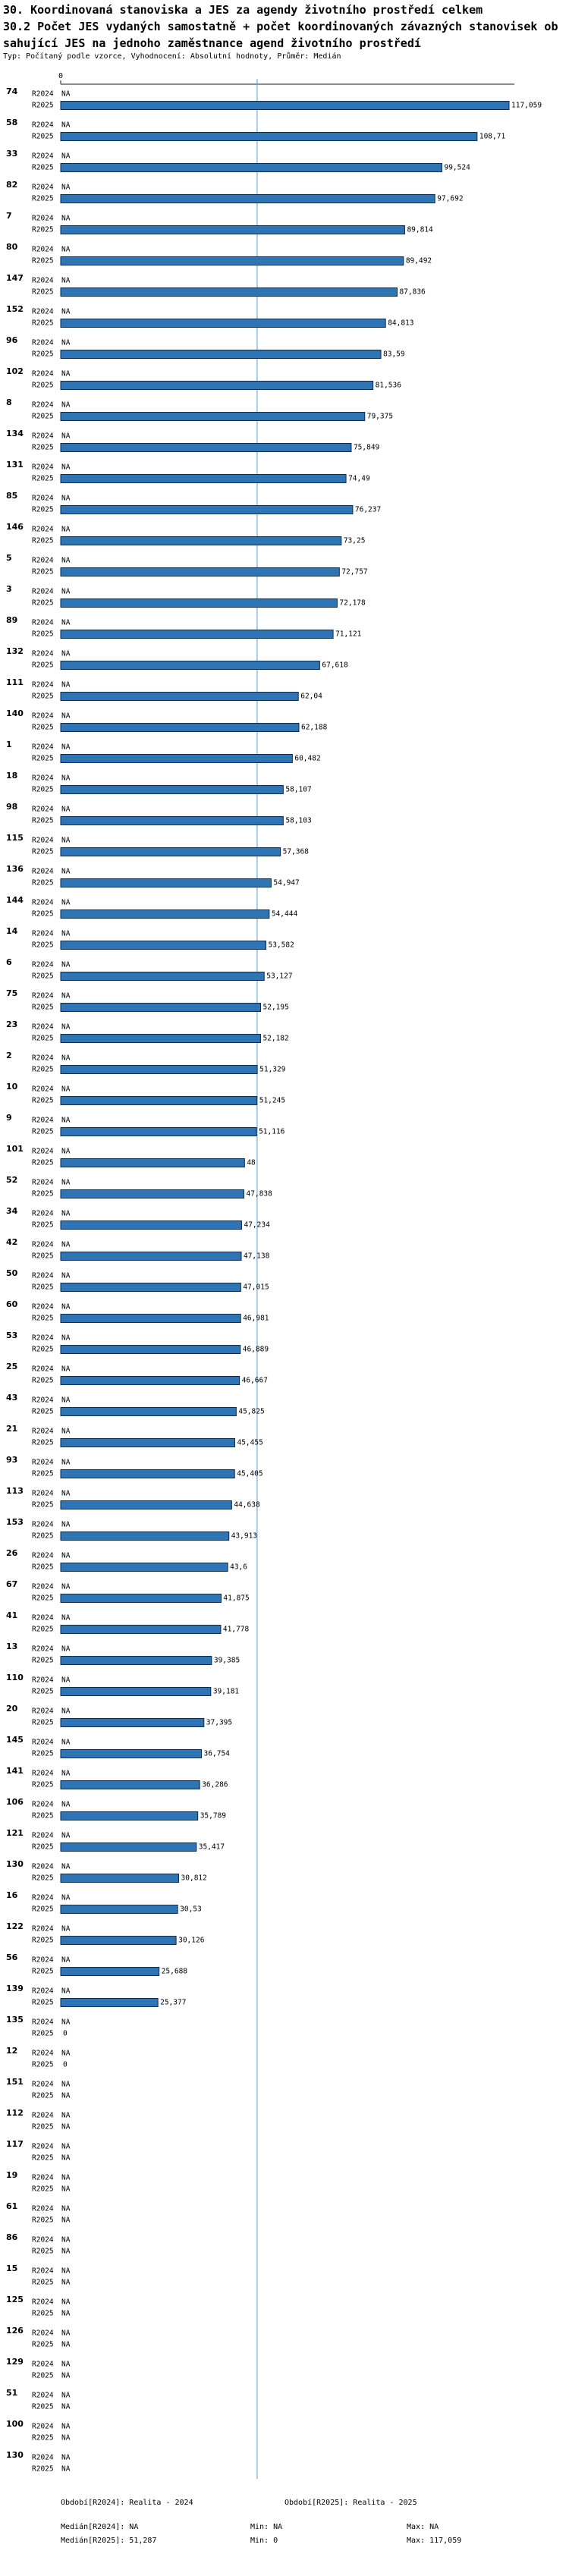 The image size is (569, 2576). I want to click on category-group: 131 R2024 NA R2025 74,49, so click(188, 471).